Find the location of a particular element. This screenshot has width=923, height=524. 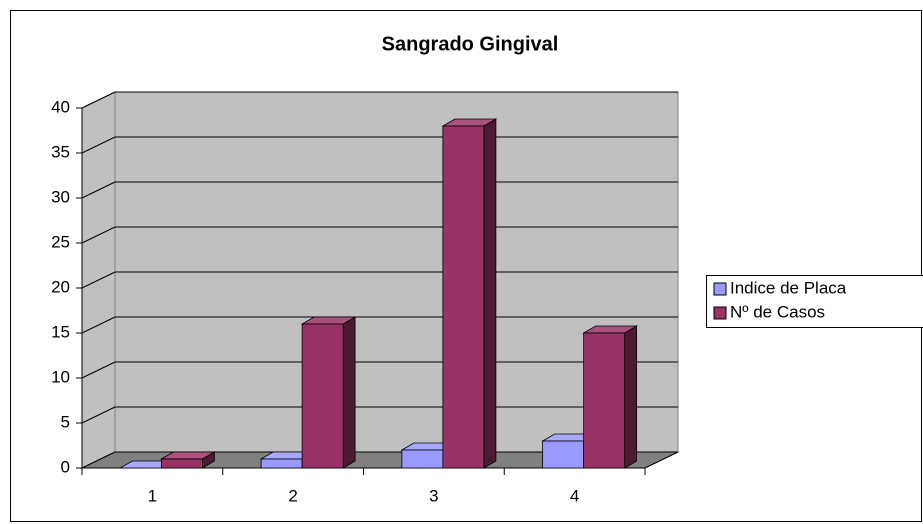

x-tick-label: 1 is located at coordinates (152, 495).